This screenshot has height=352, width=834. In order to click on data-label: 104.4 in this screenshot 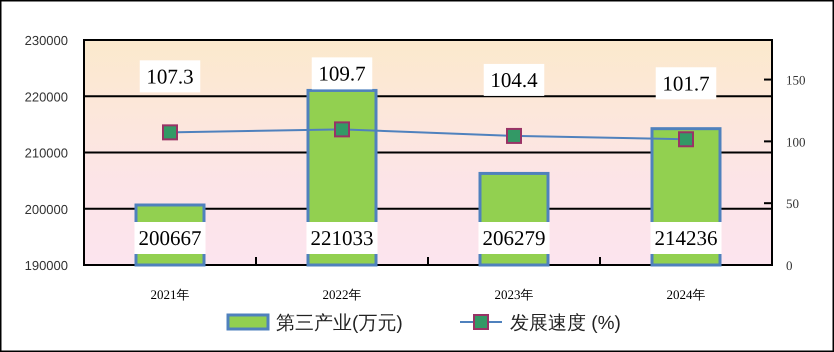, I will do `click(514, 80)`.